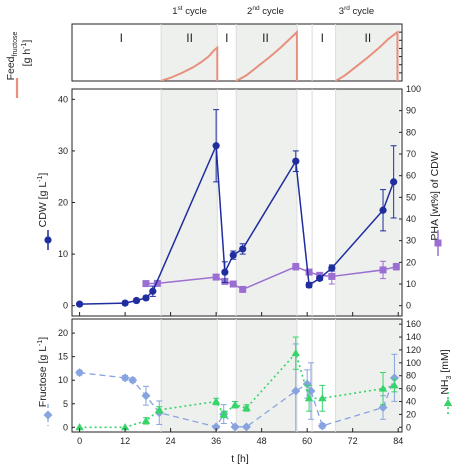 The width and height of the screenshot is (474, 474). What do you see at coordinates (171, 441) in the screenshot?
I see `x-tick-label: 24` at bounding box center [171, 441].